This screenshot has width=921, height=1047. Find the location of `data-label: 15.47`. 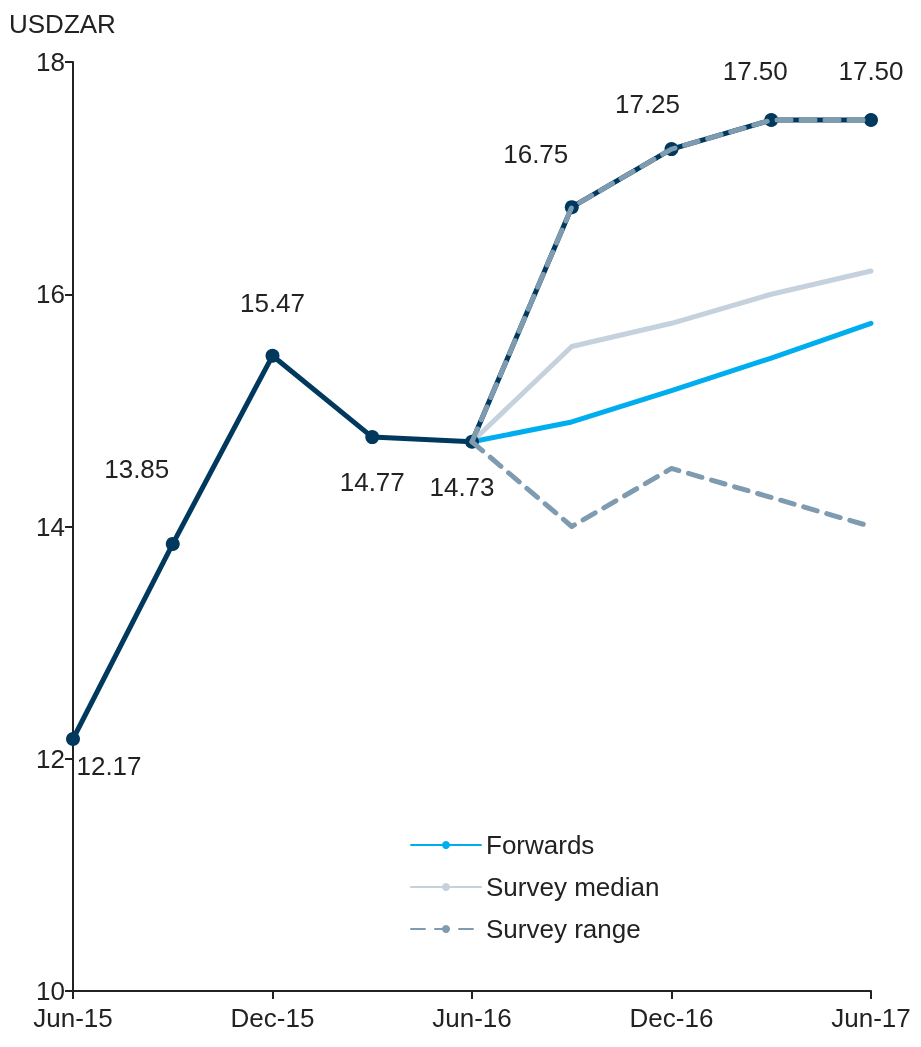

data-label: 15.47 is located at coordinates (272, 302).